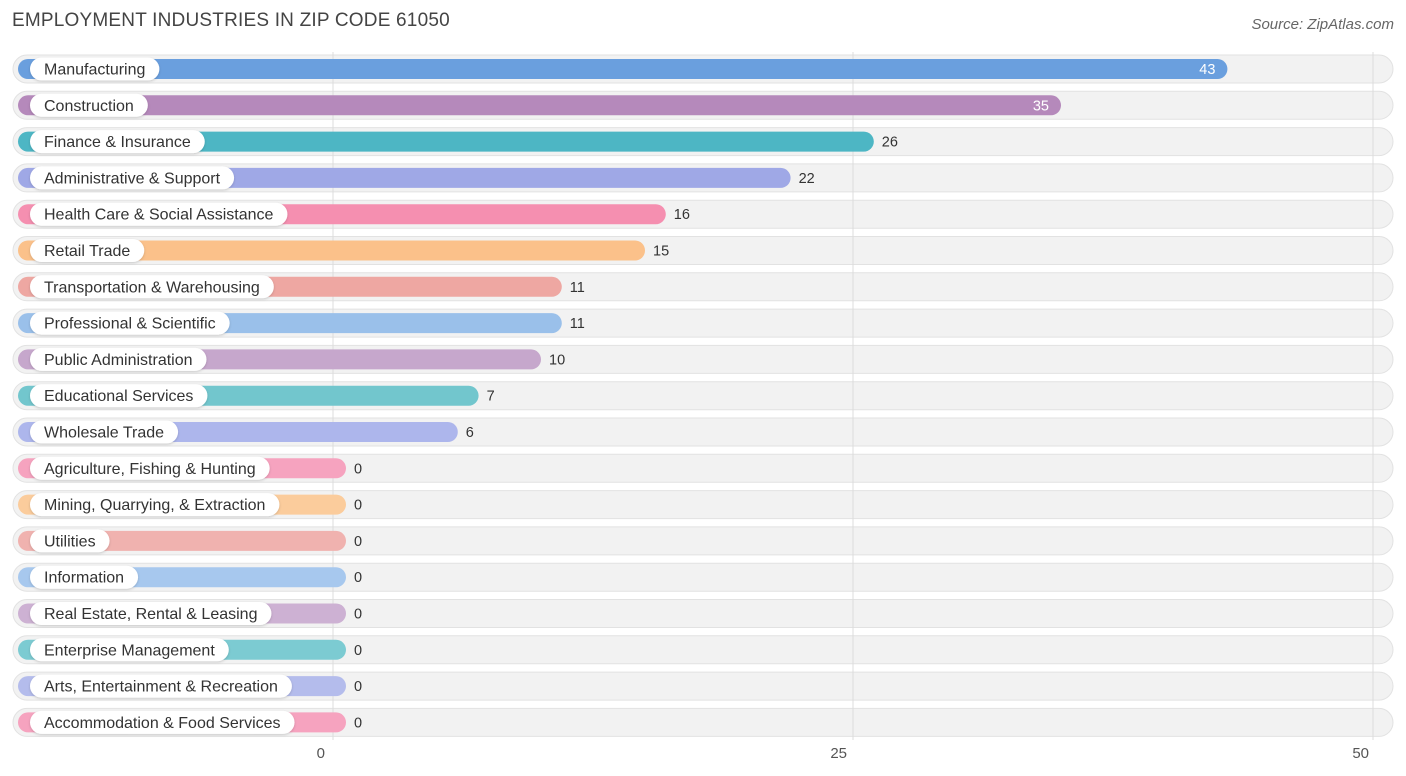 This screenshot has height=776, width=1406. I want to click on category-label: Arts, Entertainment & Recreation, so click(161, 687).